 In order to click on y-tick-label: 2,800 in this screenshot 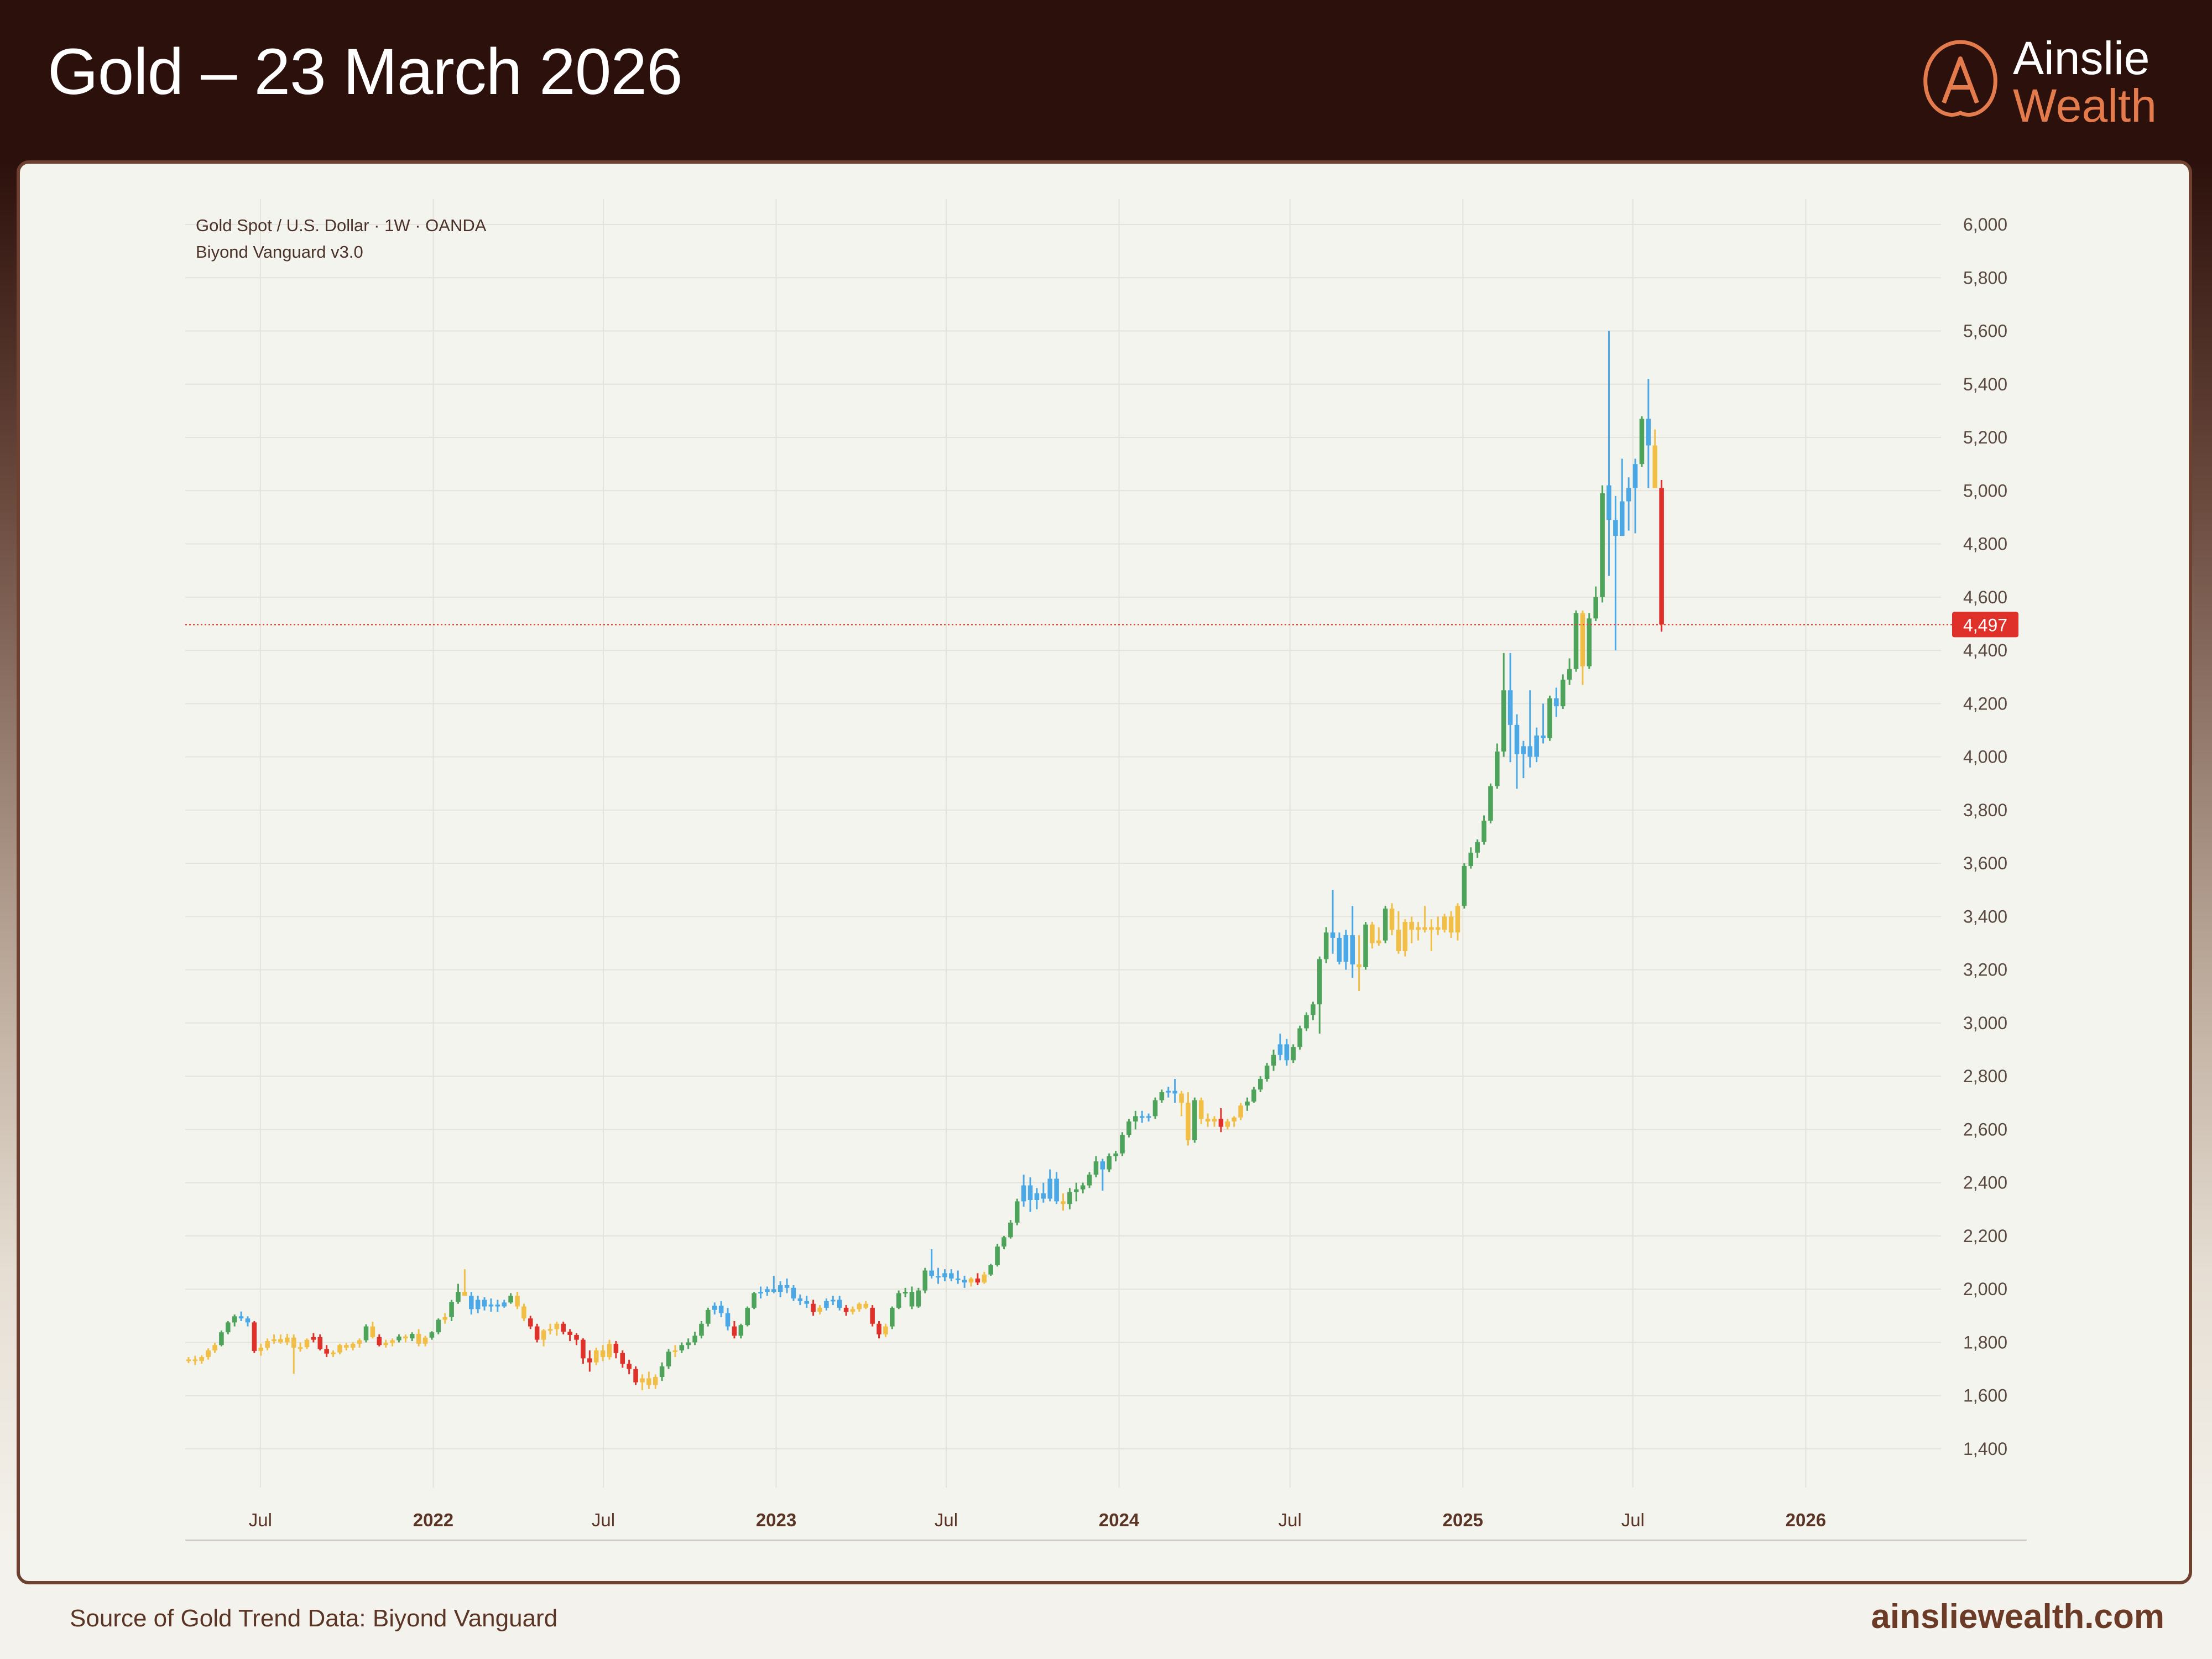, I will do `click(1985, 1076)`.